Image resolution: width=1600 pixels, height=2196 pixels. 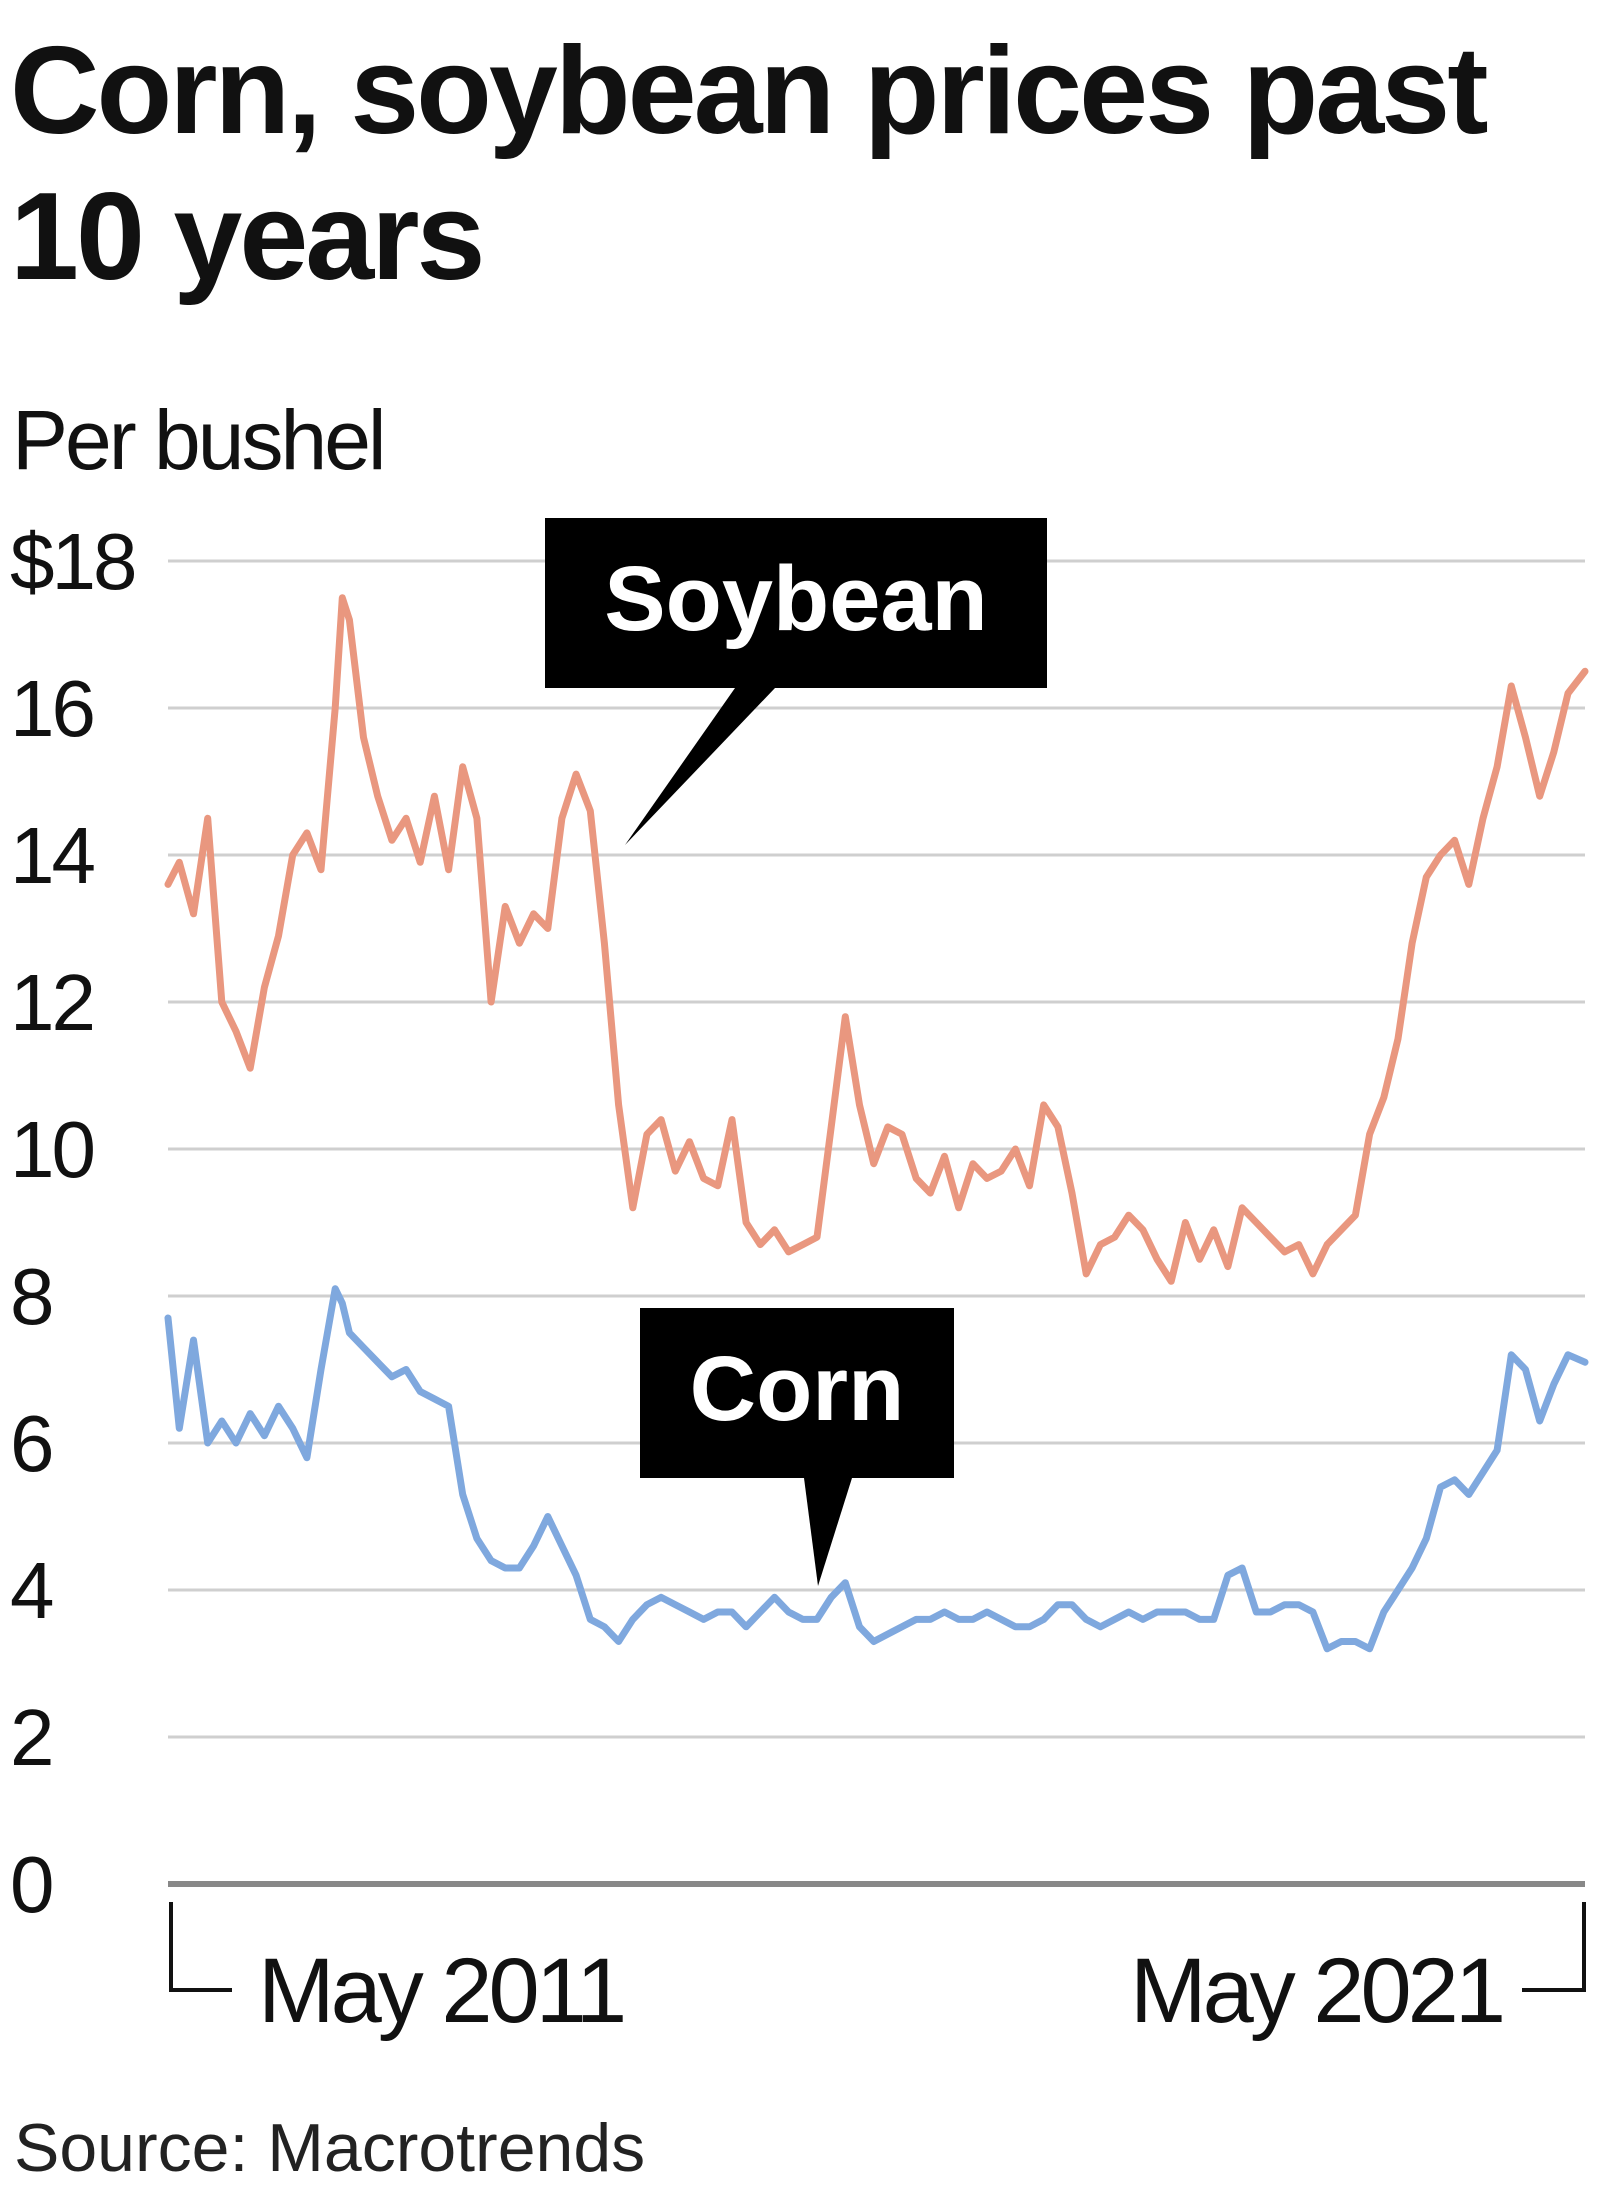 I want to click on y-tick-label-4: 4, so click(x=31, y=1590).